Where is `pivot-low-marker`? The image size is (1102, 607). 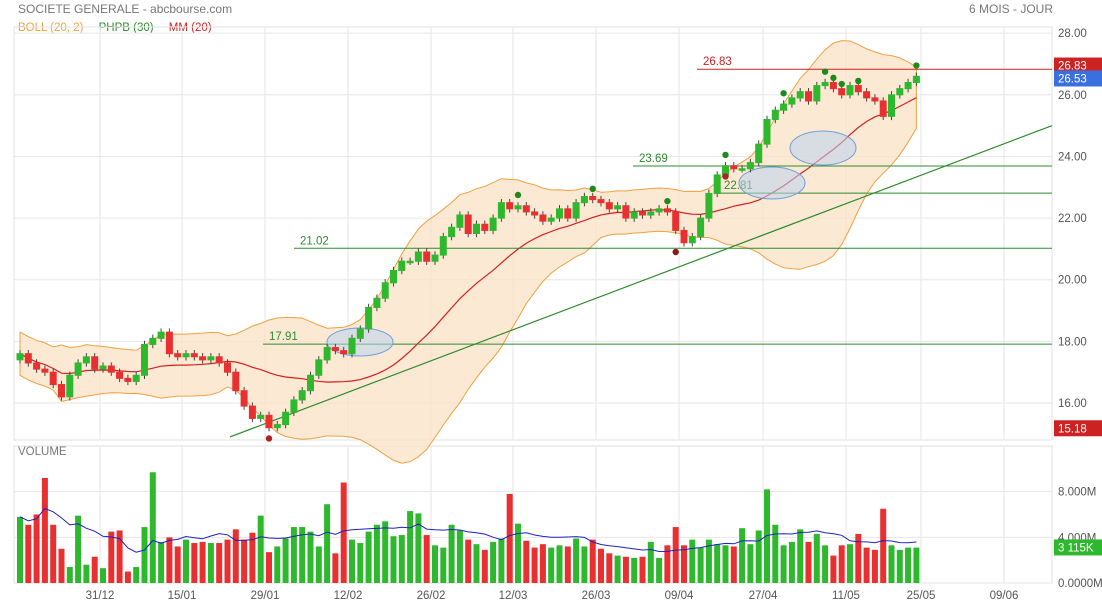 pivot-low-marker is located at coordinates (675, 252).